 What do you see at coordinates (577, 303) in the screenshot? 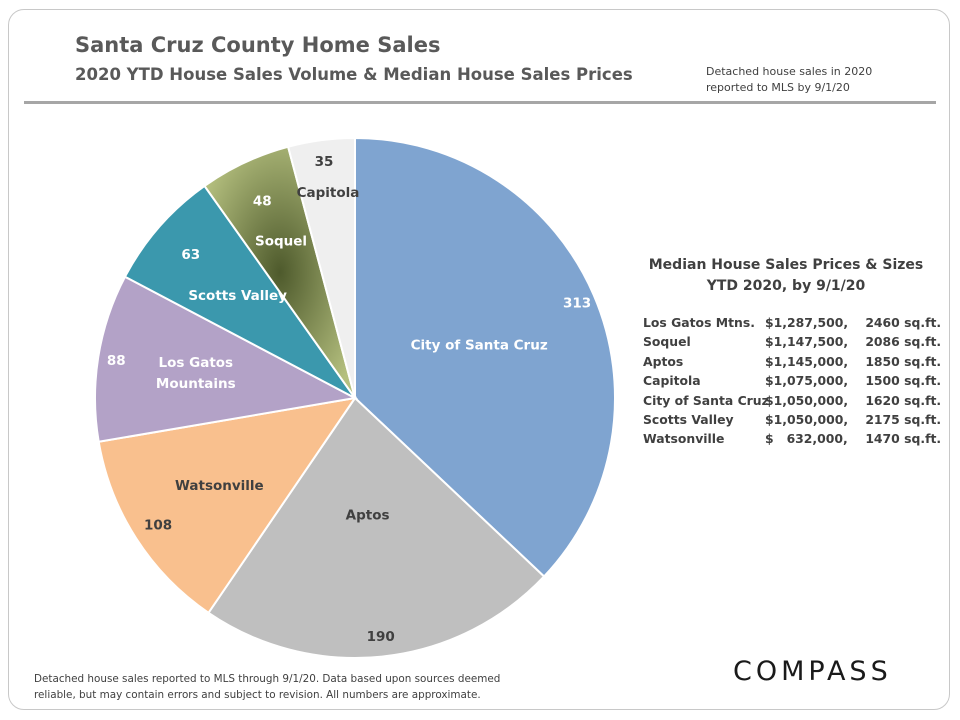
I see `slice-value-city-of-santa-cruz: 313` at bounding box center [577, 303].